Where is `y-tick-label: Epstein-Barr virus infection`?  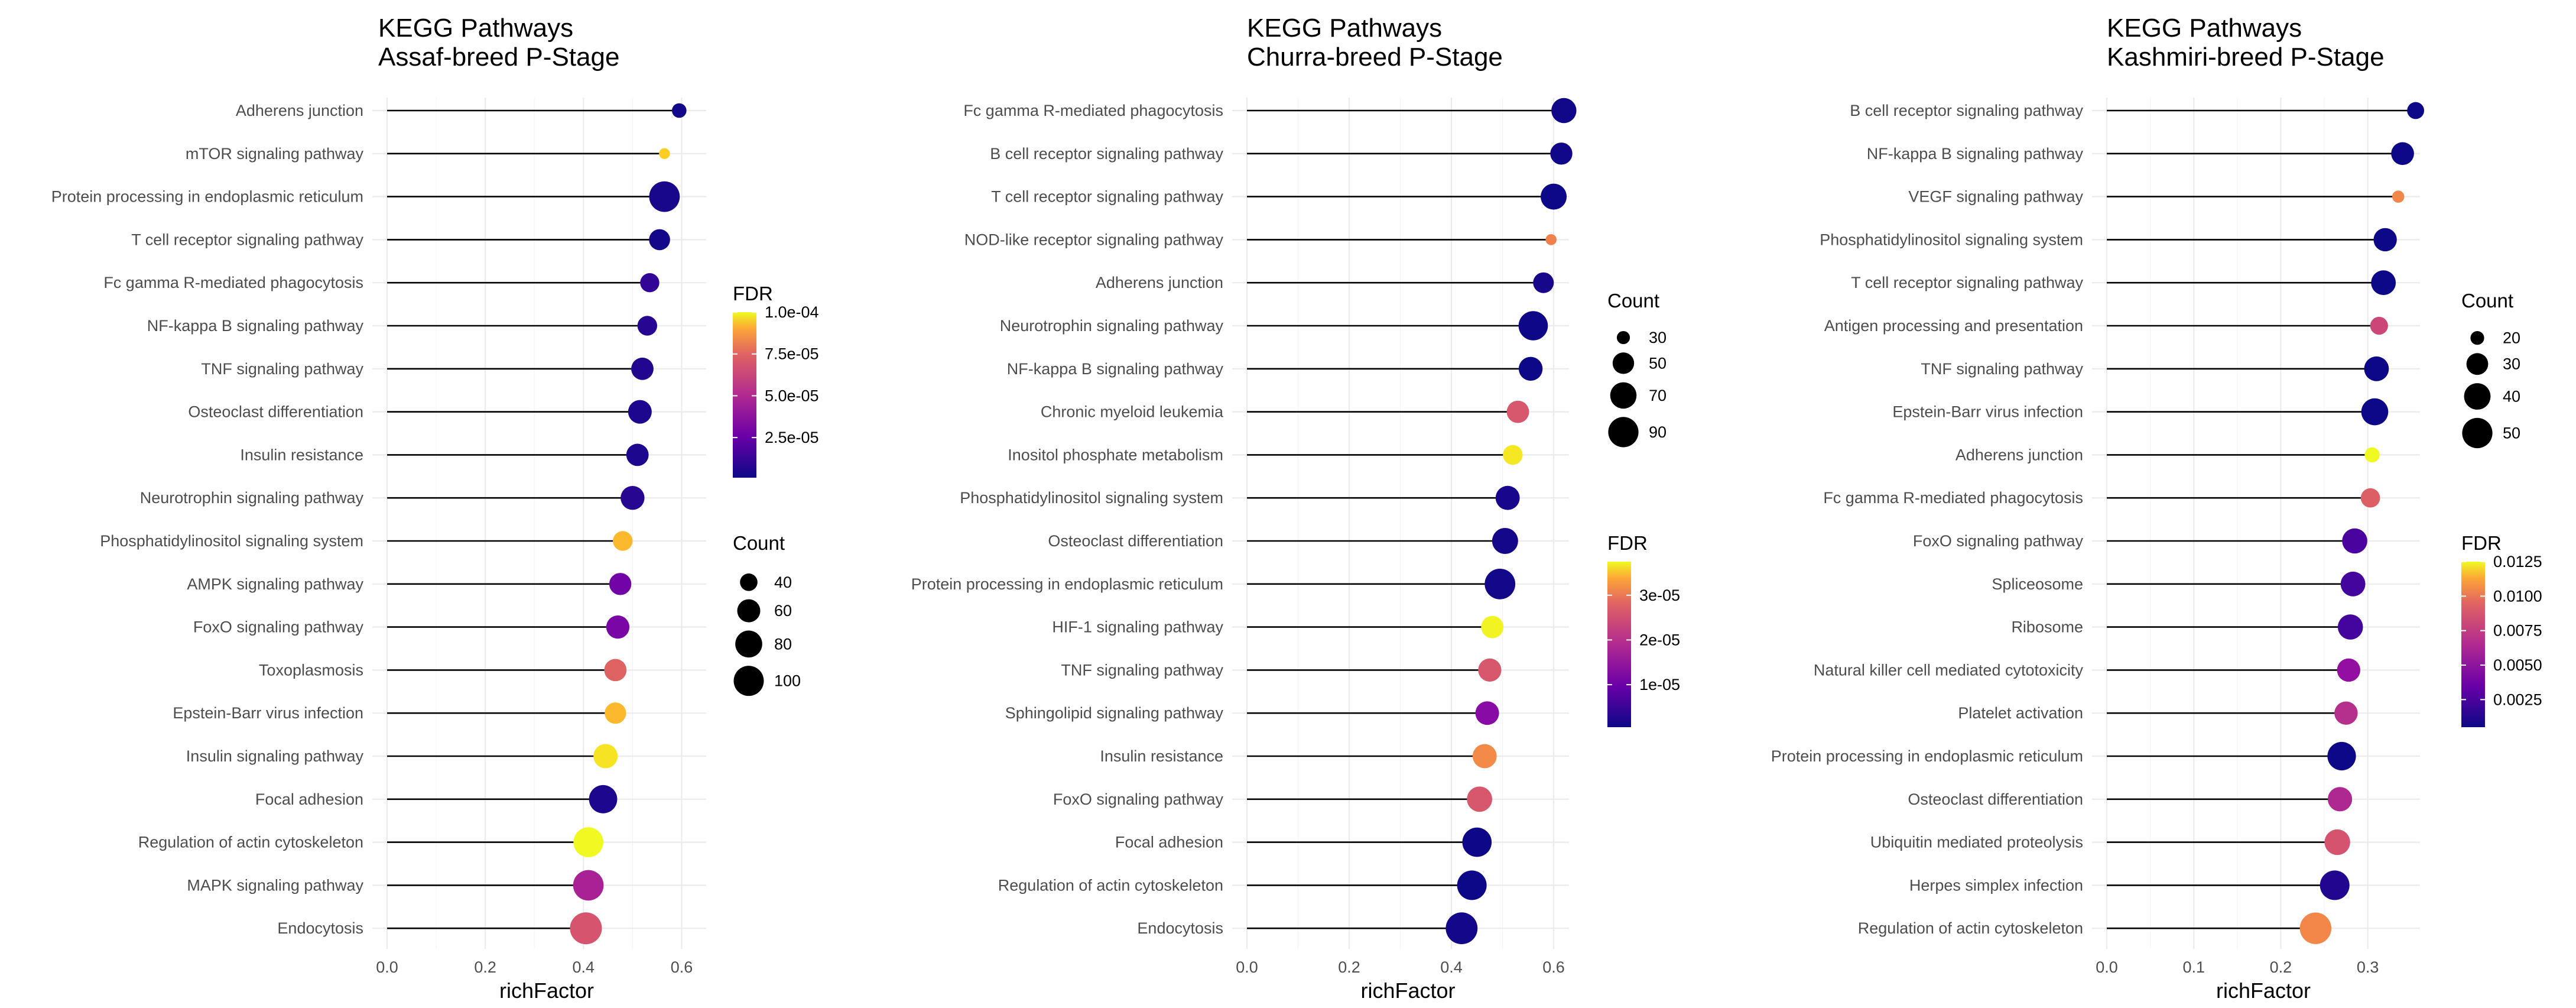 y-tick-label: Epstein-Barr virus infection is located at coordinates (268, 713).